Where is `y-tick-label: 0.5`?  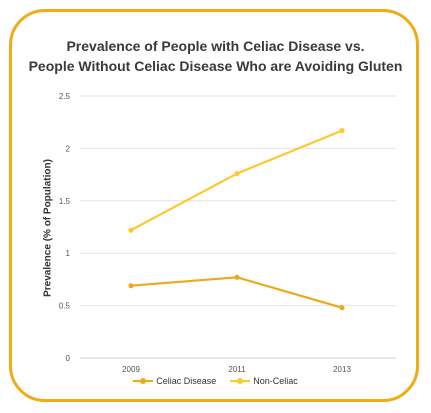
y-tick-label: 0.5 is located at coordinates (65, 306).